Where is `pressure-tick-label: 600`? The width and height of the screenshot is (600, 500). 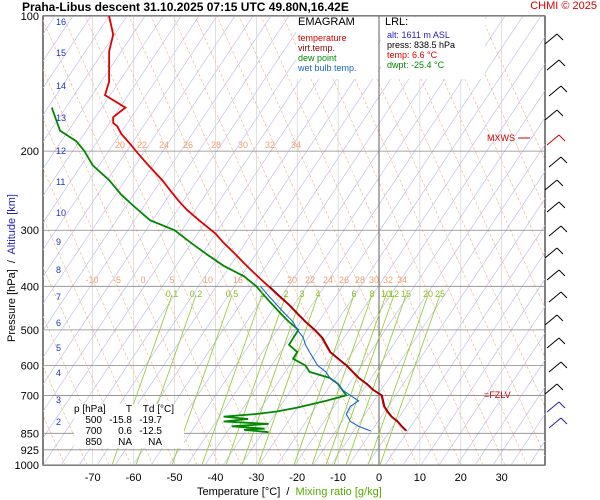 pressure-tick-label: 600 is located at coordinates (30, 366).